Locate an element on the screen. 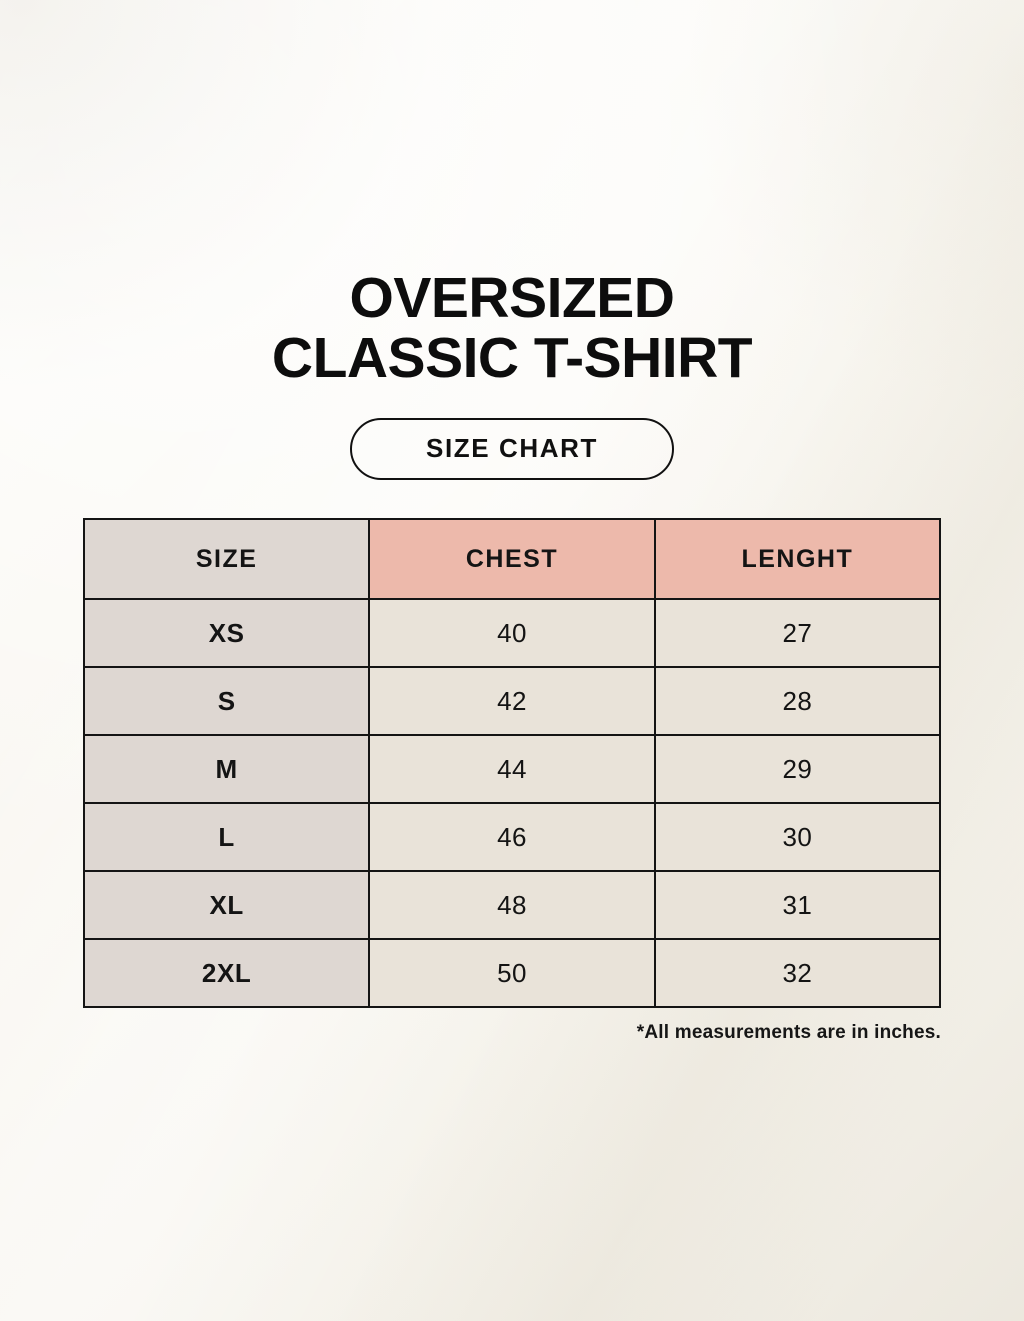  cell-size: S is located at coordinates (226, 701).